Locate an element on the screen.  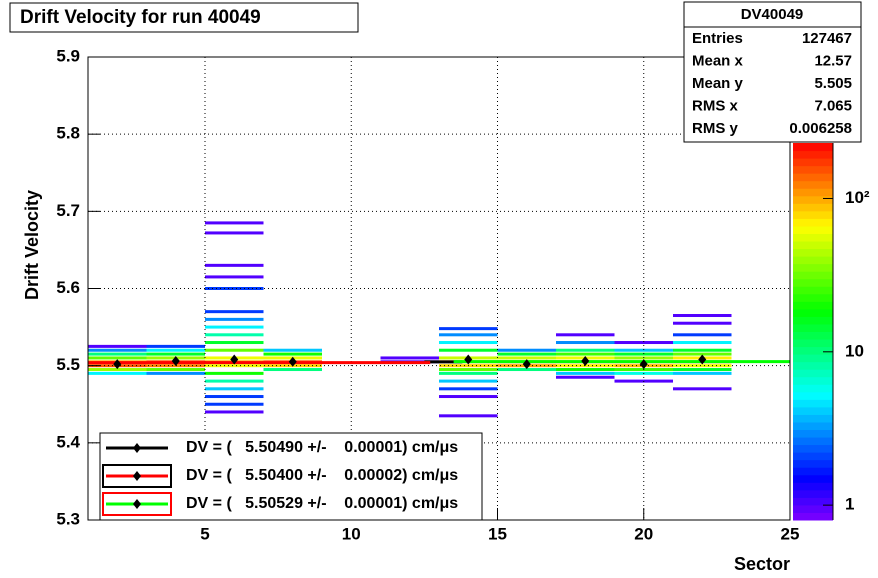
legend-label: DV = ( 5.50529 +/- 0.00001) cm/μs is located at coordinates (322, 503).